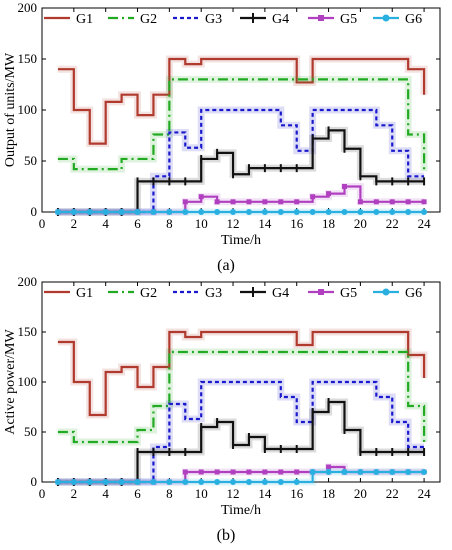 The height and width of the screenshot is (550, 452). Describe the element at coordinates (226, 265) in the screenshot. I see `panel-label: (a)` at that location.